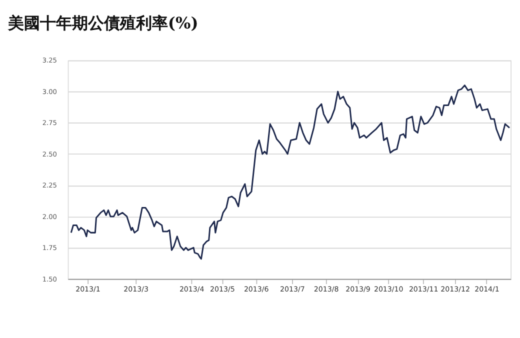  Describe the element at coordinates (102, 22) in the screenshot. I see `chart-title: 美國十年期公債殖利率(%)` at that location.